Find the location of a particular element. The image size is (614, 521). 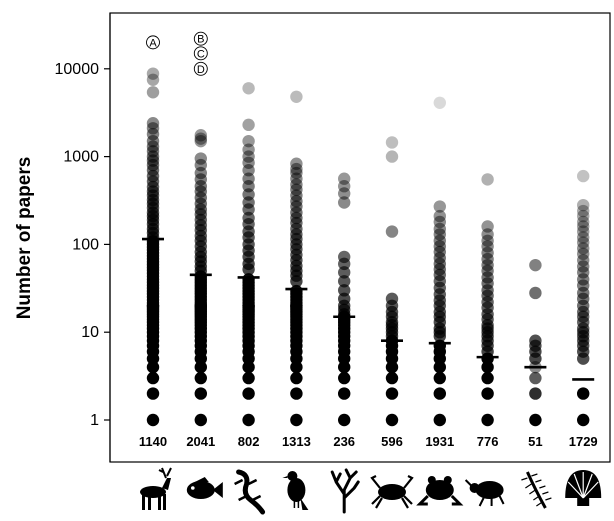

annotation-letter: C is located at coordinates (201, 54).